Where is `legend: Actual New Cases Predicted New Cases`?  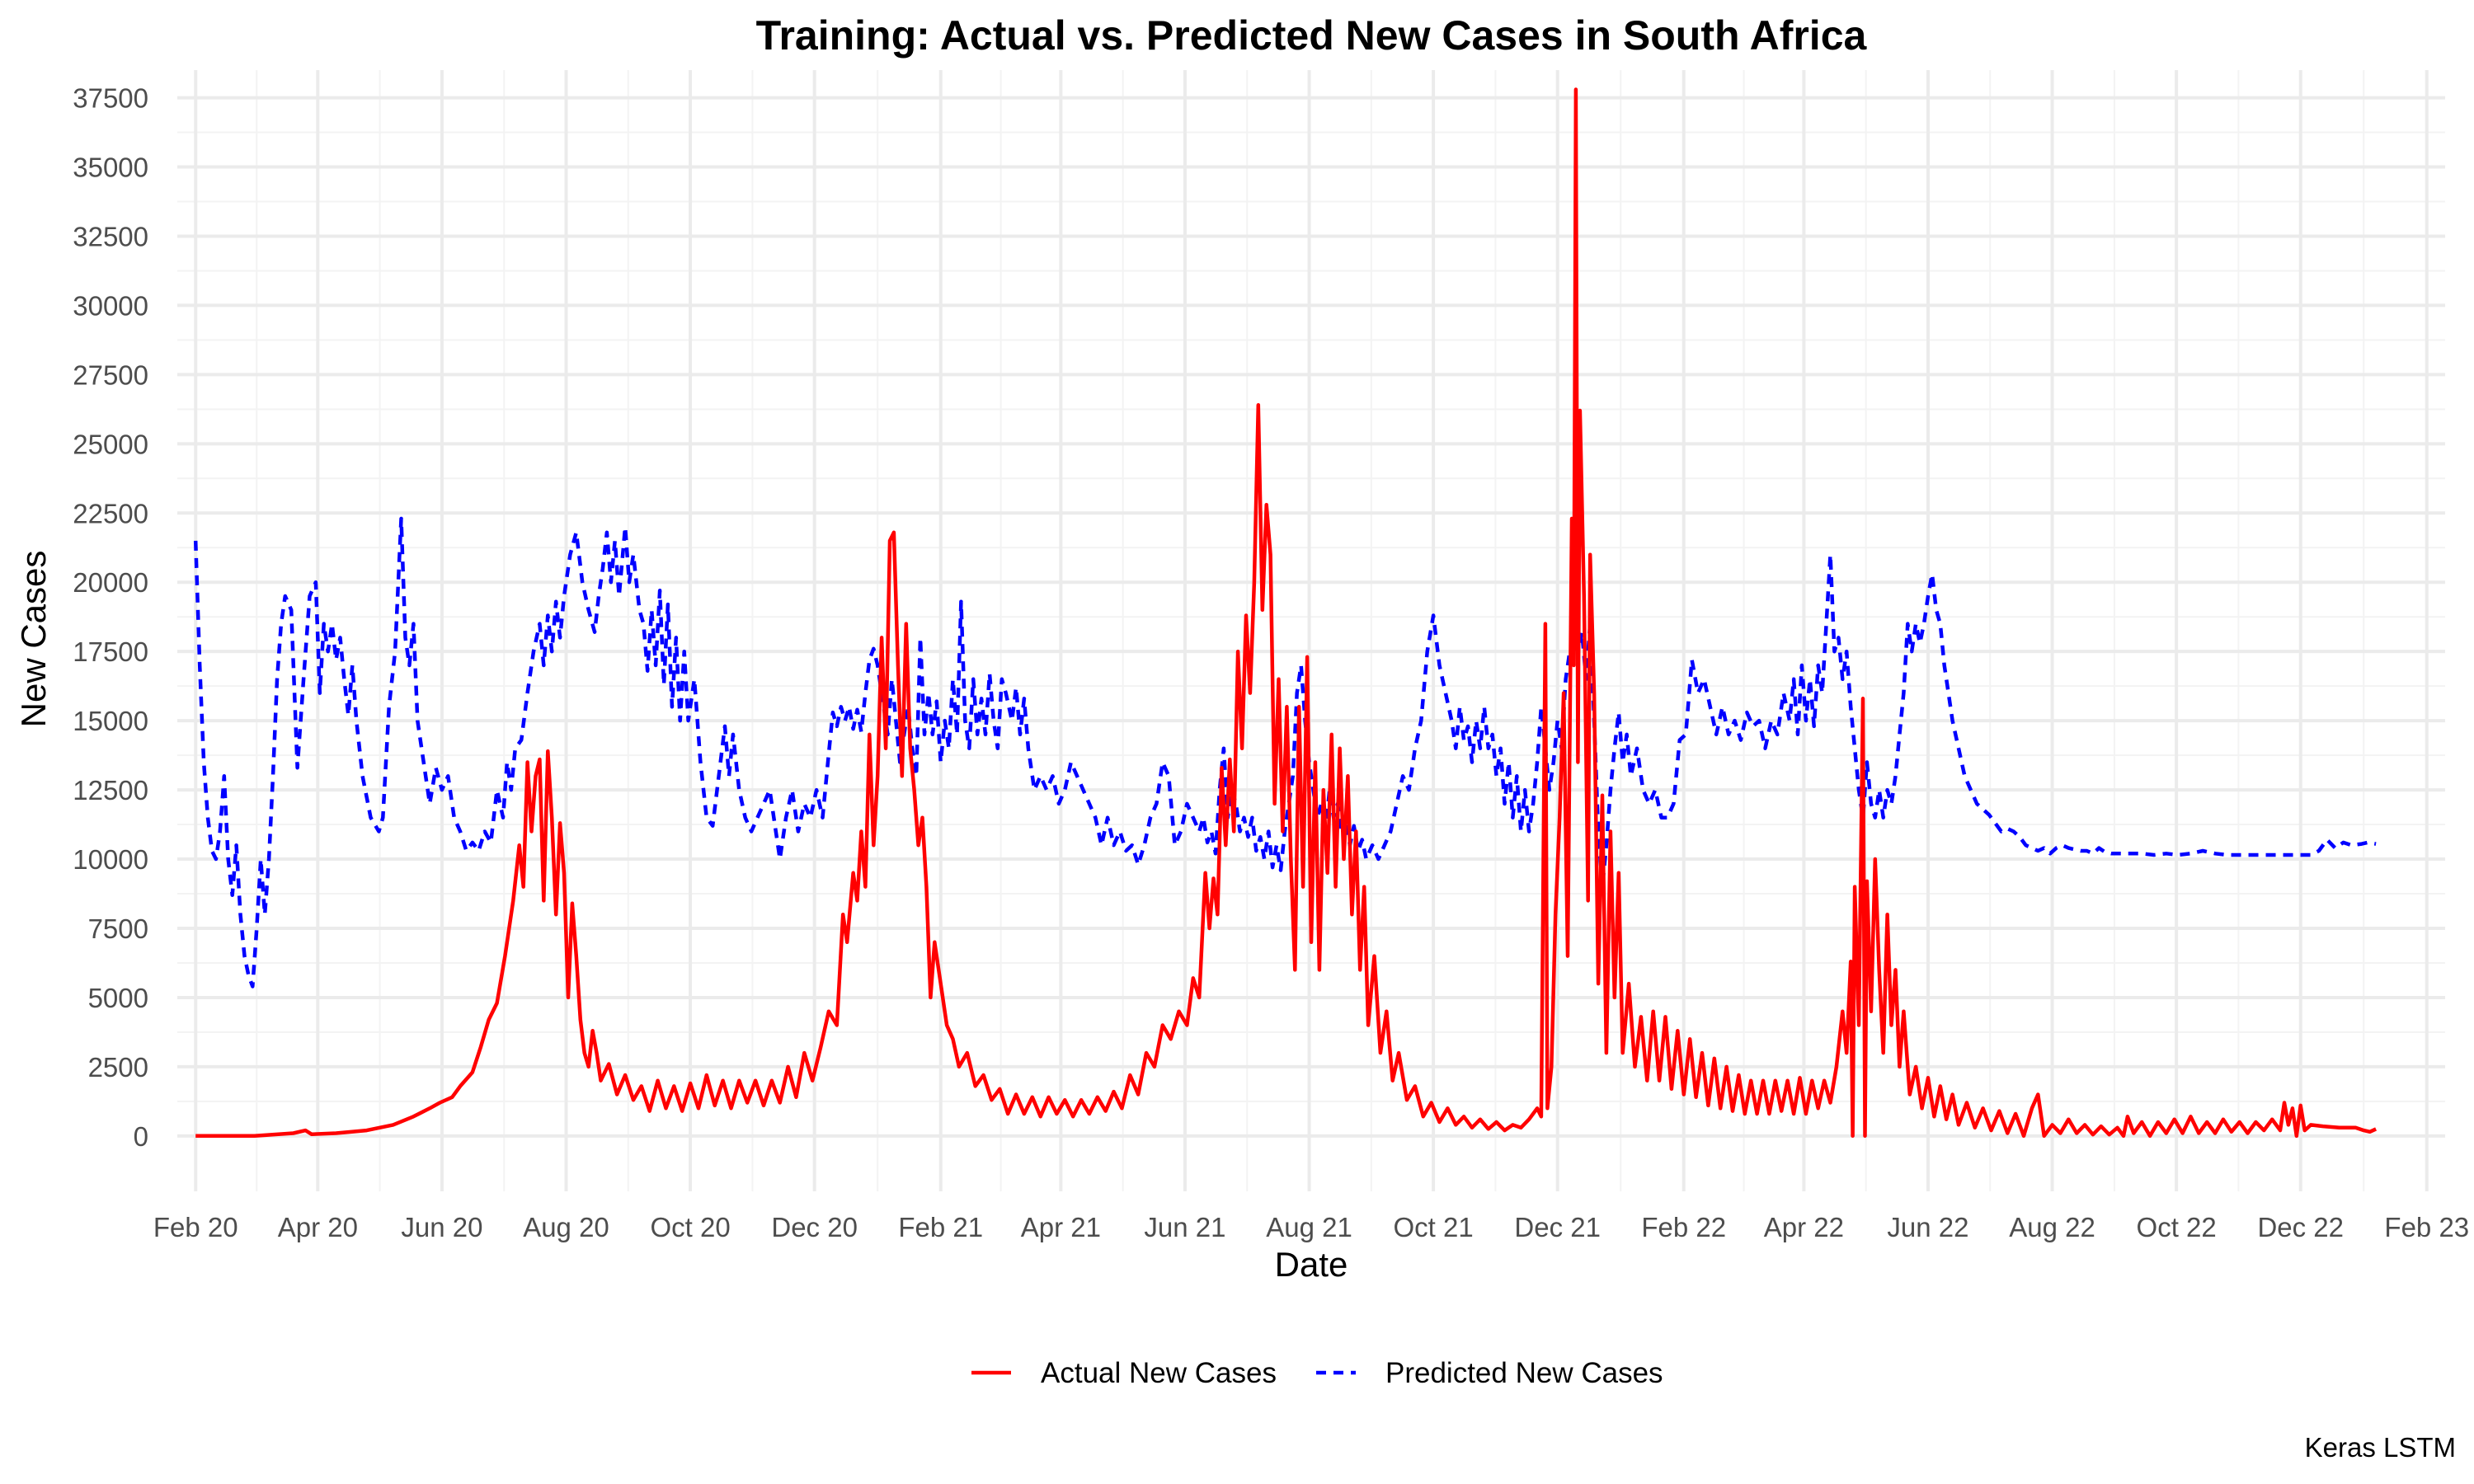 legend: Actual New Cases Predicted New Cases is located at coordinates (1317, 1373).